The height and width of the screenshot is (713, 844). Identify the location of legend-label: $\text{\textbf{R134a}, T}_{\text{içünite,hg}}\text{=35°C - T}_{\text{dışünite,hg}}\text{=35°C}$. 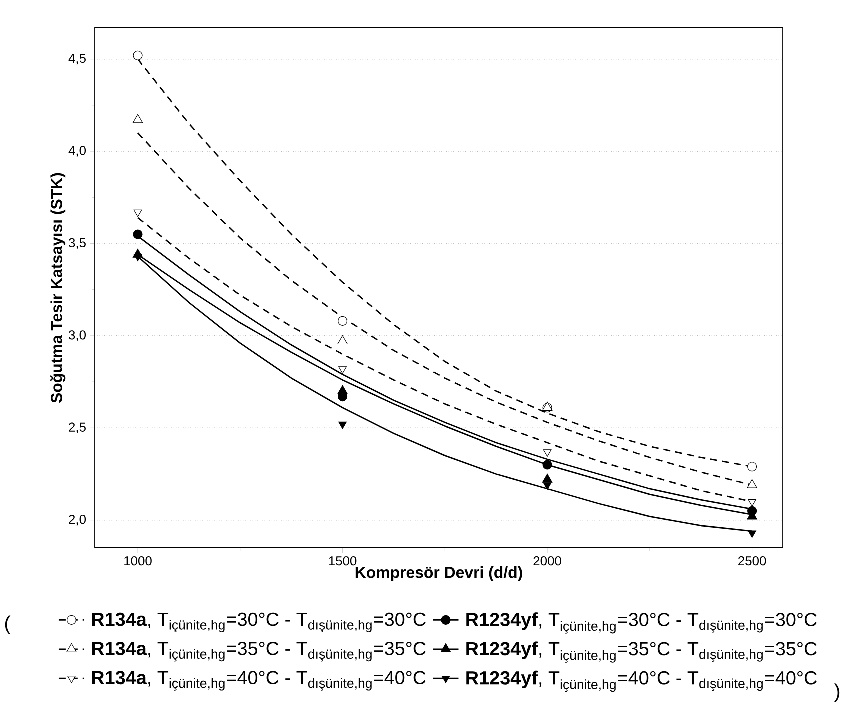
(259, 652).